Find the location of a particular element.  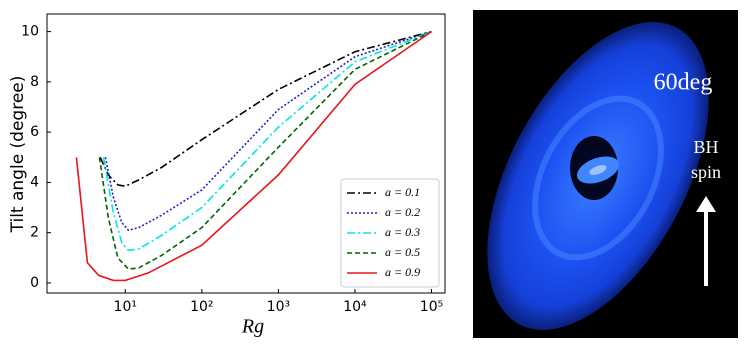

y-tick-label: 2 is located at coordinates (34, 233).